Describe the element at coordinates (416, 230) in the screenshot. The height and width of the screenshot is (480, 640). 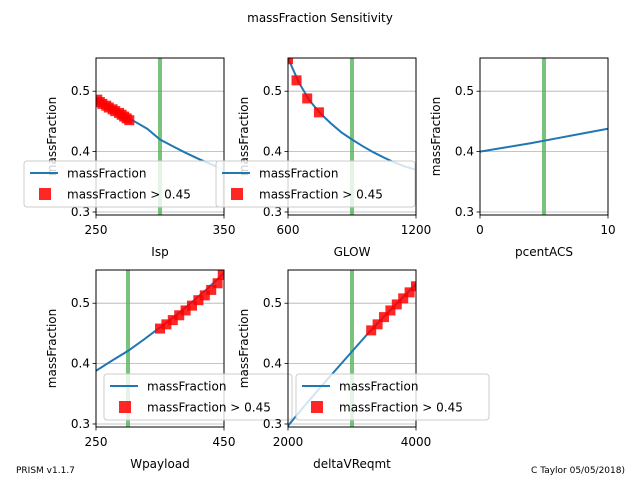
I see `x-tick-label: 1200` at that location.